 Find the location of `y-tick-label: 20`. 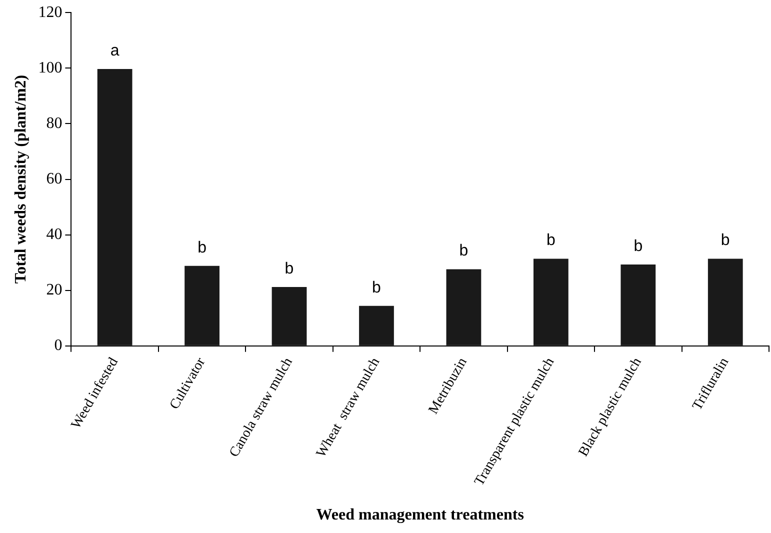

y-tick-label: 20 is located at coordinates (54, 290).